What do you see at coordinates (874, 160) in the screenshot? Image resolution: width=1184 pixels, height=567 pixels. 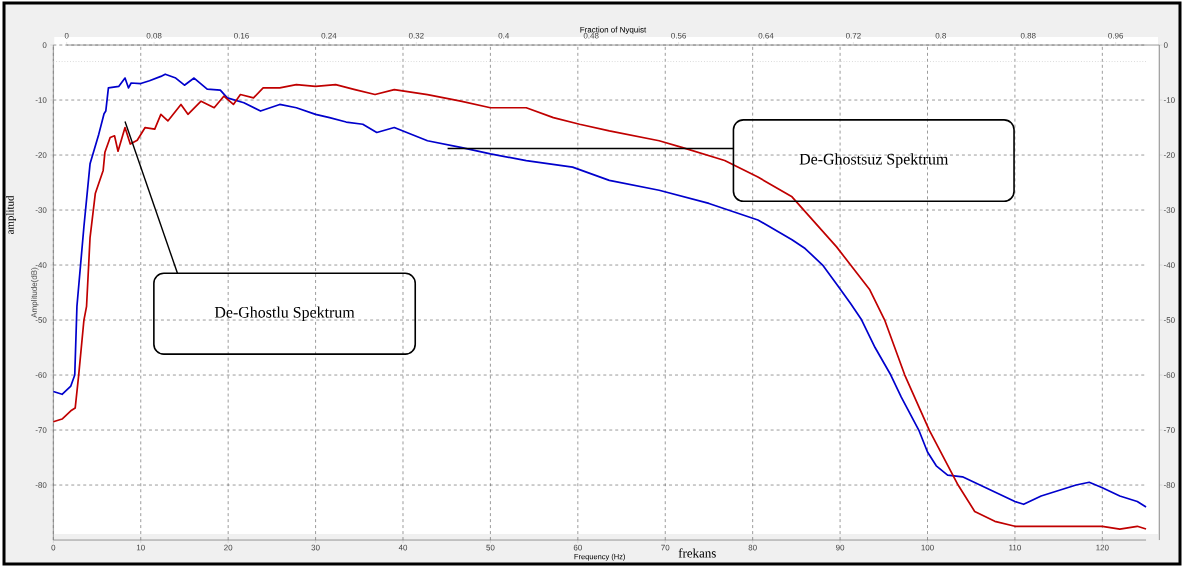 I see `annotation: De-Ghostsuz Spektrum` at bounding box center [874, 160].